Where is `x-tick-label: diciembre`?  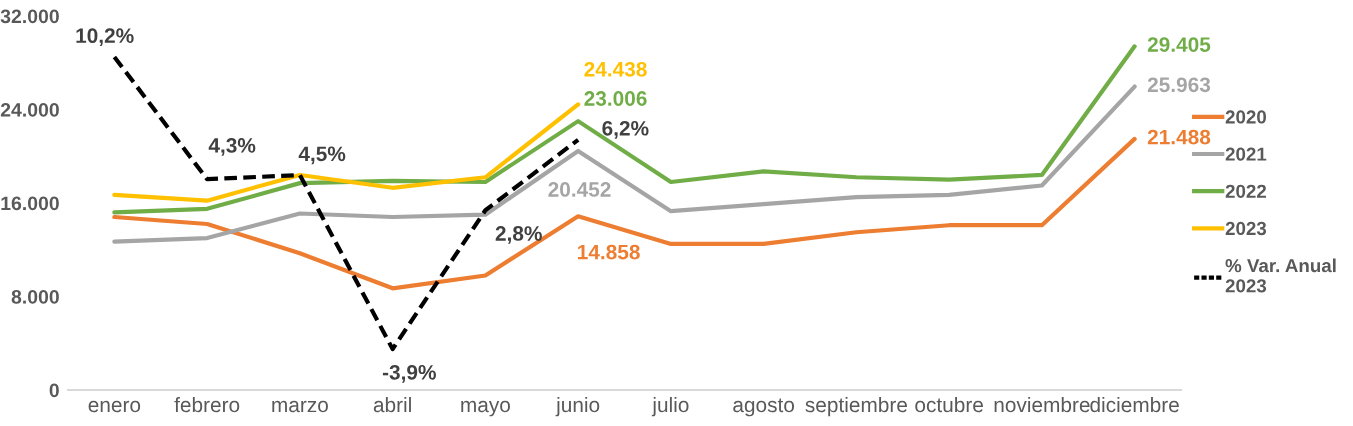 x-tick-label: diciembre is located at coordinates (1134, 404).